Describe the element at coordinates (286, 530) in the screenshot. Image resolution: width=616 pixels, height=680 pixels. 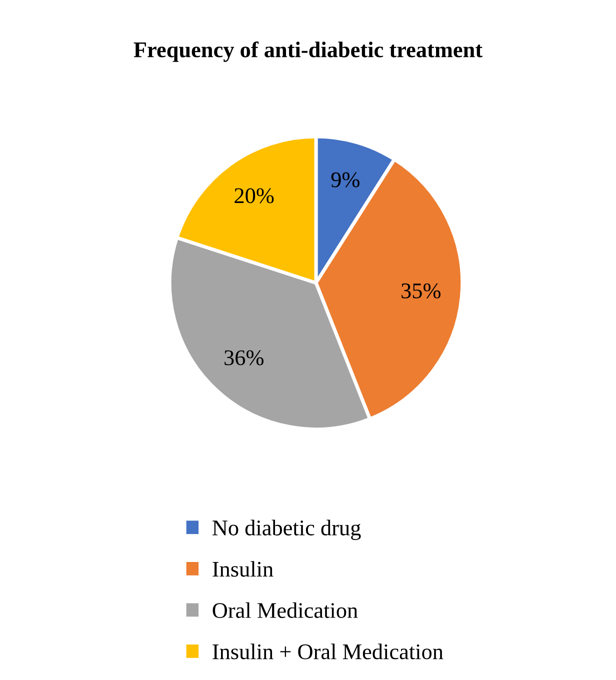
I see `legend-label: No diabetic drug` at that location.